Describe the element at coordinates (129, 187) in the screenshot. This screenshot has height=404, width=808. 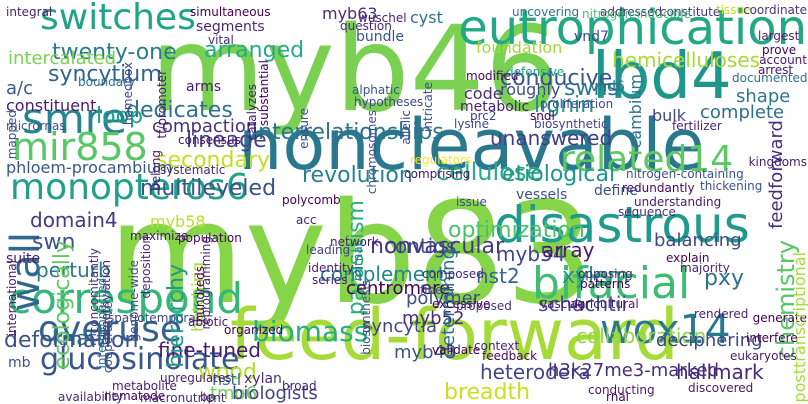
I see `word-monopteros6: monopteros6` at that location.